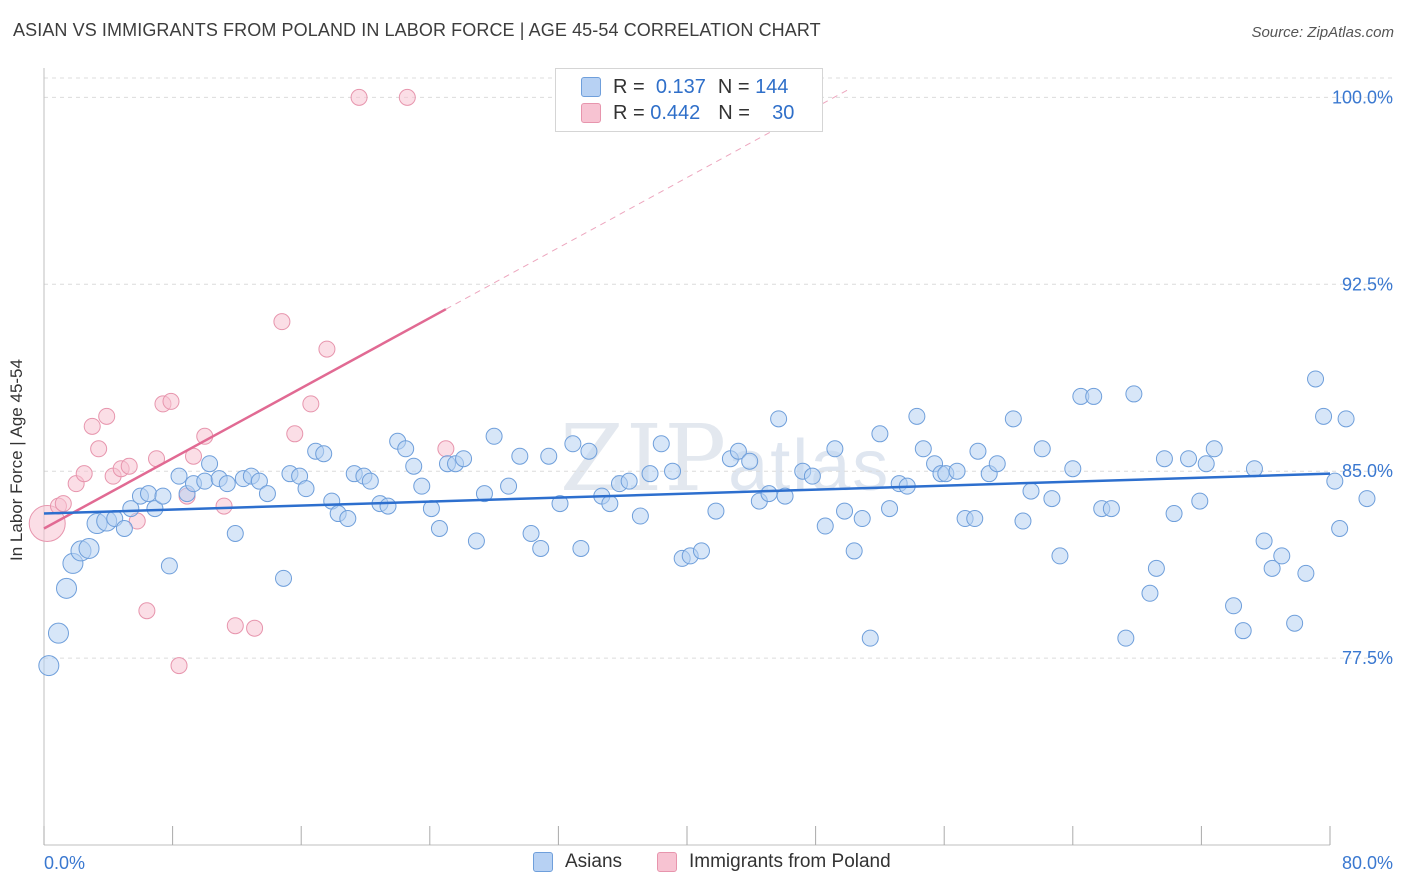 The image size is (1406, 892). What do you see at coordinates (783, 112) in the screenshot?
I see `legend-n-value: 30` at bounding box center [783, 112].